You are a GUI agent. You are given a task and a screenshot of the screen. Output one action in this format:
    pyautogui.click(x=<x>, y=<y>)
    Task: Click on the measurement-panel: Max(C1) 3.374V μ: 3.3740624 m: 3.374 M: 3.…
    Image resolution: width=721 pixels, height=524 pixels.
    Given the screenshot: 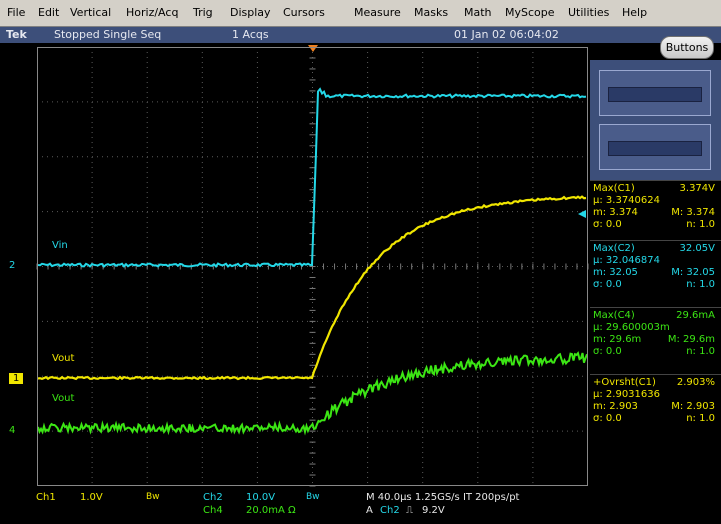 What is the action you would take?
    pyautogui.click(x=655, y=310)
    